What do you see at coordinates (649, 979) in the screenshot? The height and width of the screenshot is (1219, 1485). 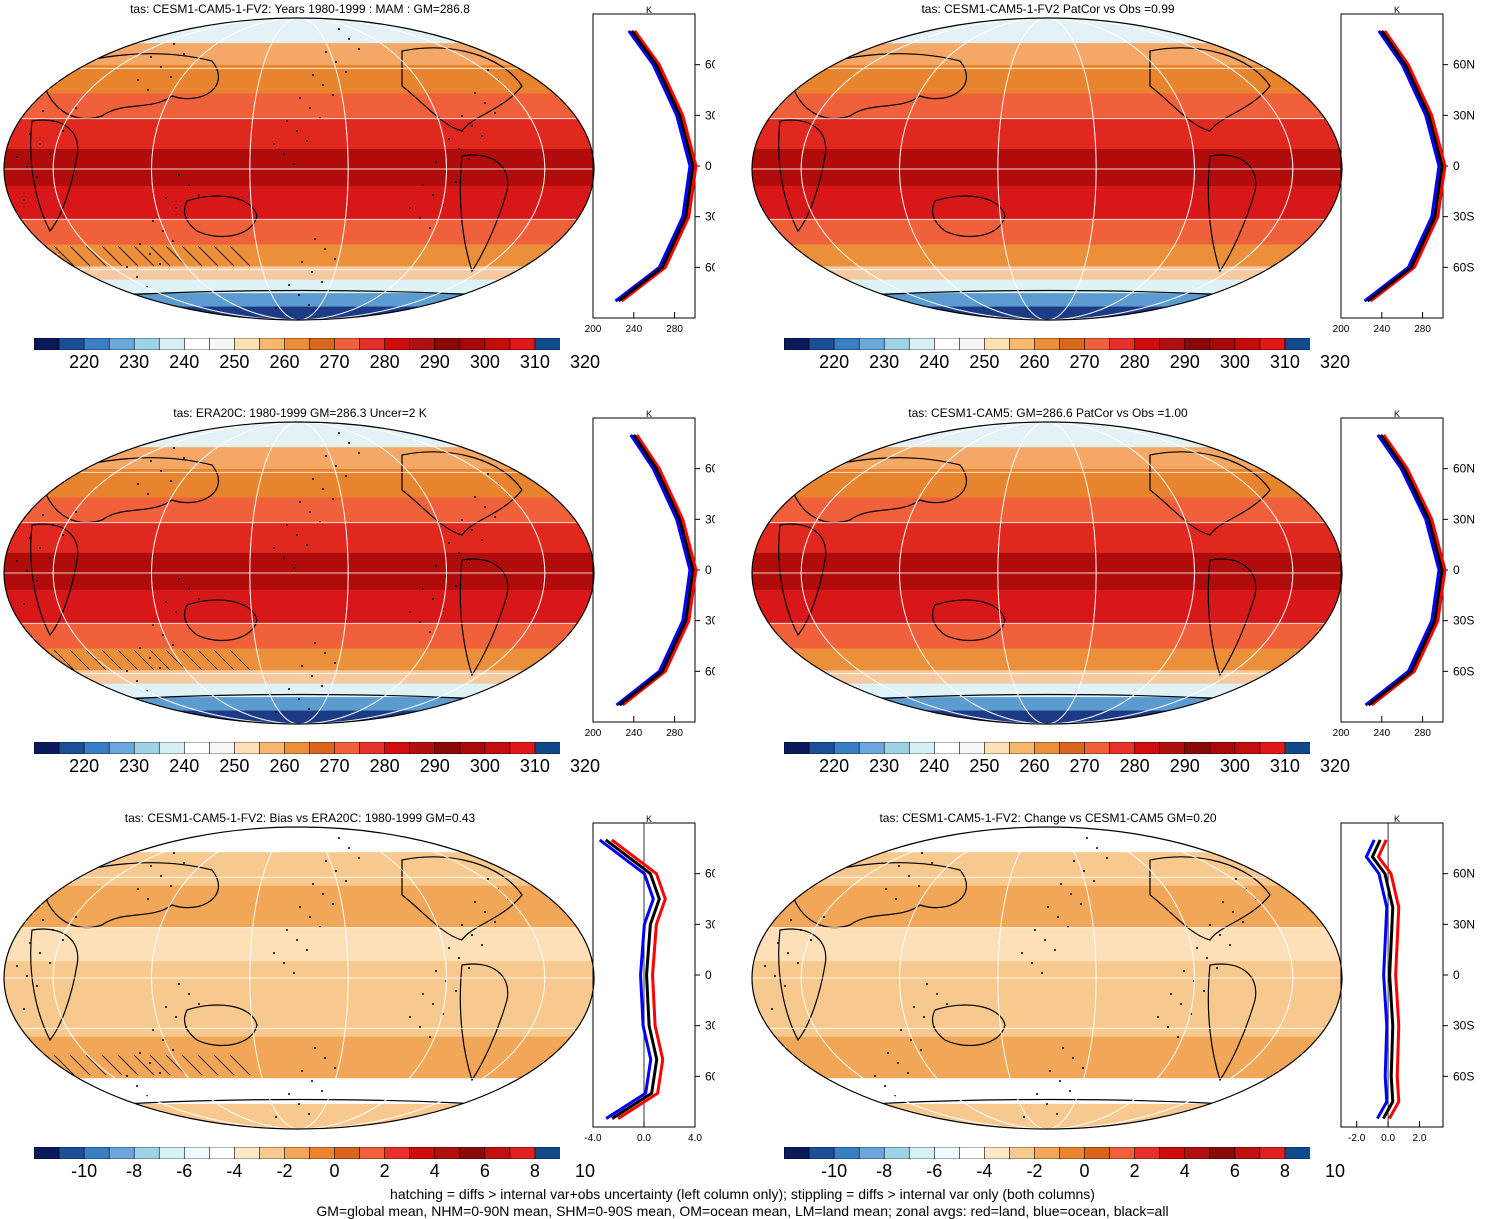 I see `zonal-plot-5: K 60N 30N 0 30S 60S -4.0 0.0 4.0` at bounding box center [649, 979].